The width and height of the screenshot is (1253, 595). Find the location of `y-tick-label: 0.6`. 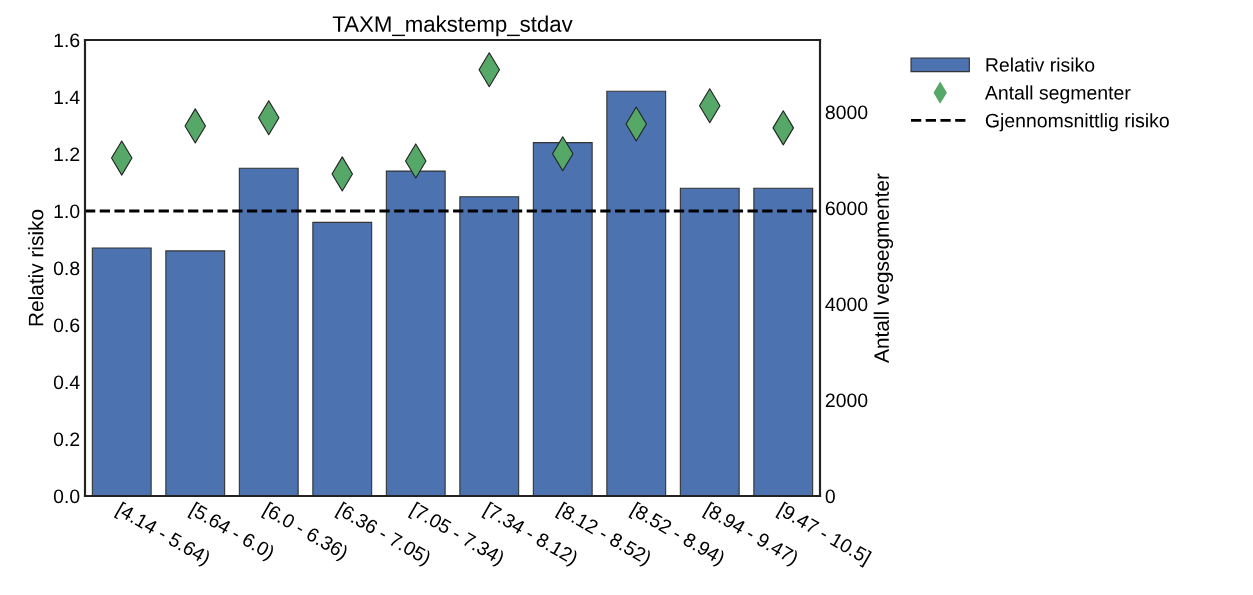

y-tick-label: 0.6 is located at coordinates (66, 325).